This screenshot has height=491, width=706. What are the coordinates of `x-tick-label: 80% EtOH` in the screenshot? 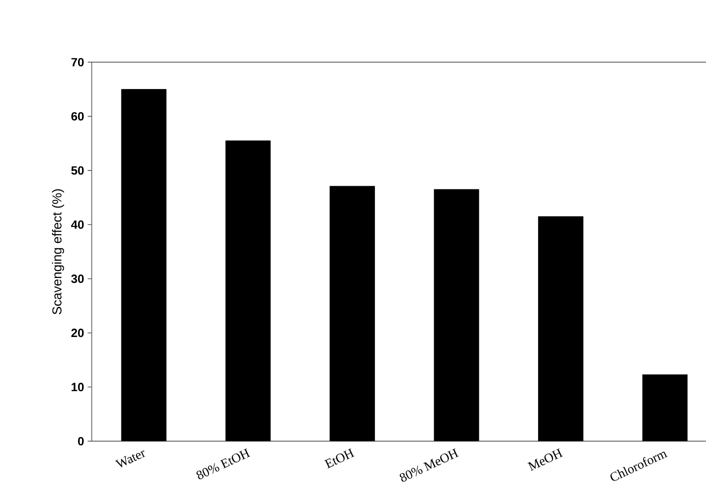 It's located at (223, 464).